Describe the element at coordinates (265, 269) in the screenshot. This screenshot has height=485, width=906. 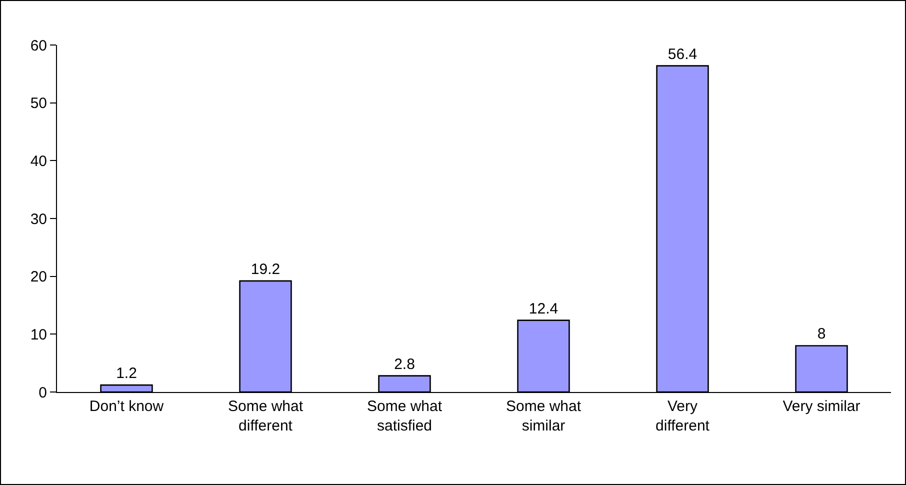
I see `data-label: 19.2` at that location.